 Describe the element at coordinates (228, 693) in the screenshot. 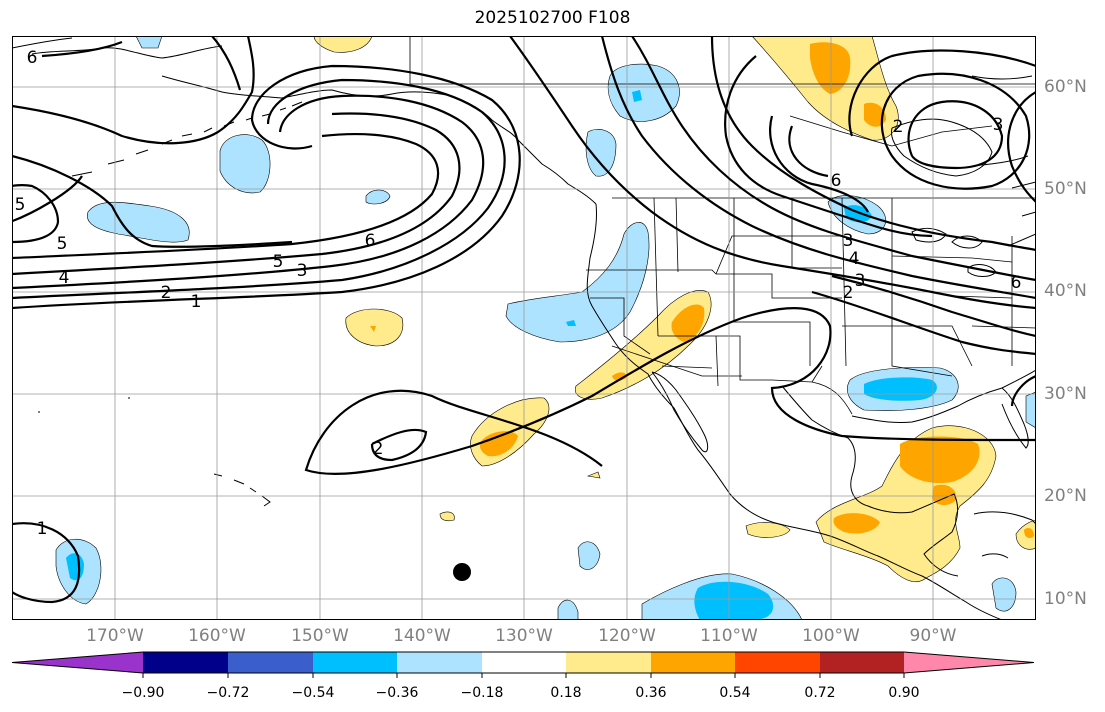

I see `colorbar-tick-label: −0.72` at that location.